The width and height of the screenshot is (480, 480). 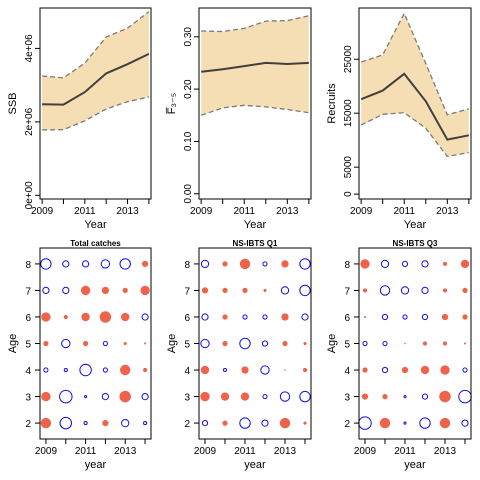 I want to click on y-axis-label: Age, so click(x=13, y=344).